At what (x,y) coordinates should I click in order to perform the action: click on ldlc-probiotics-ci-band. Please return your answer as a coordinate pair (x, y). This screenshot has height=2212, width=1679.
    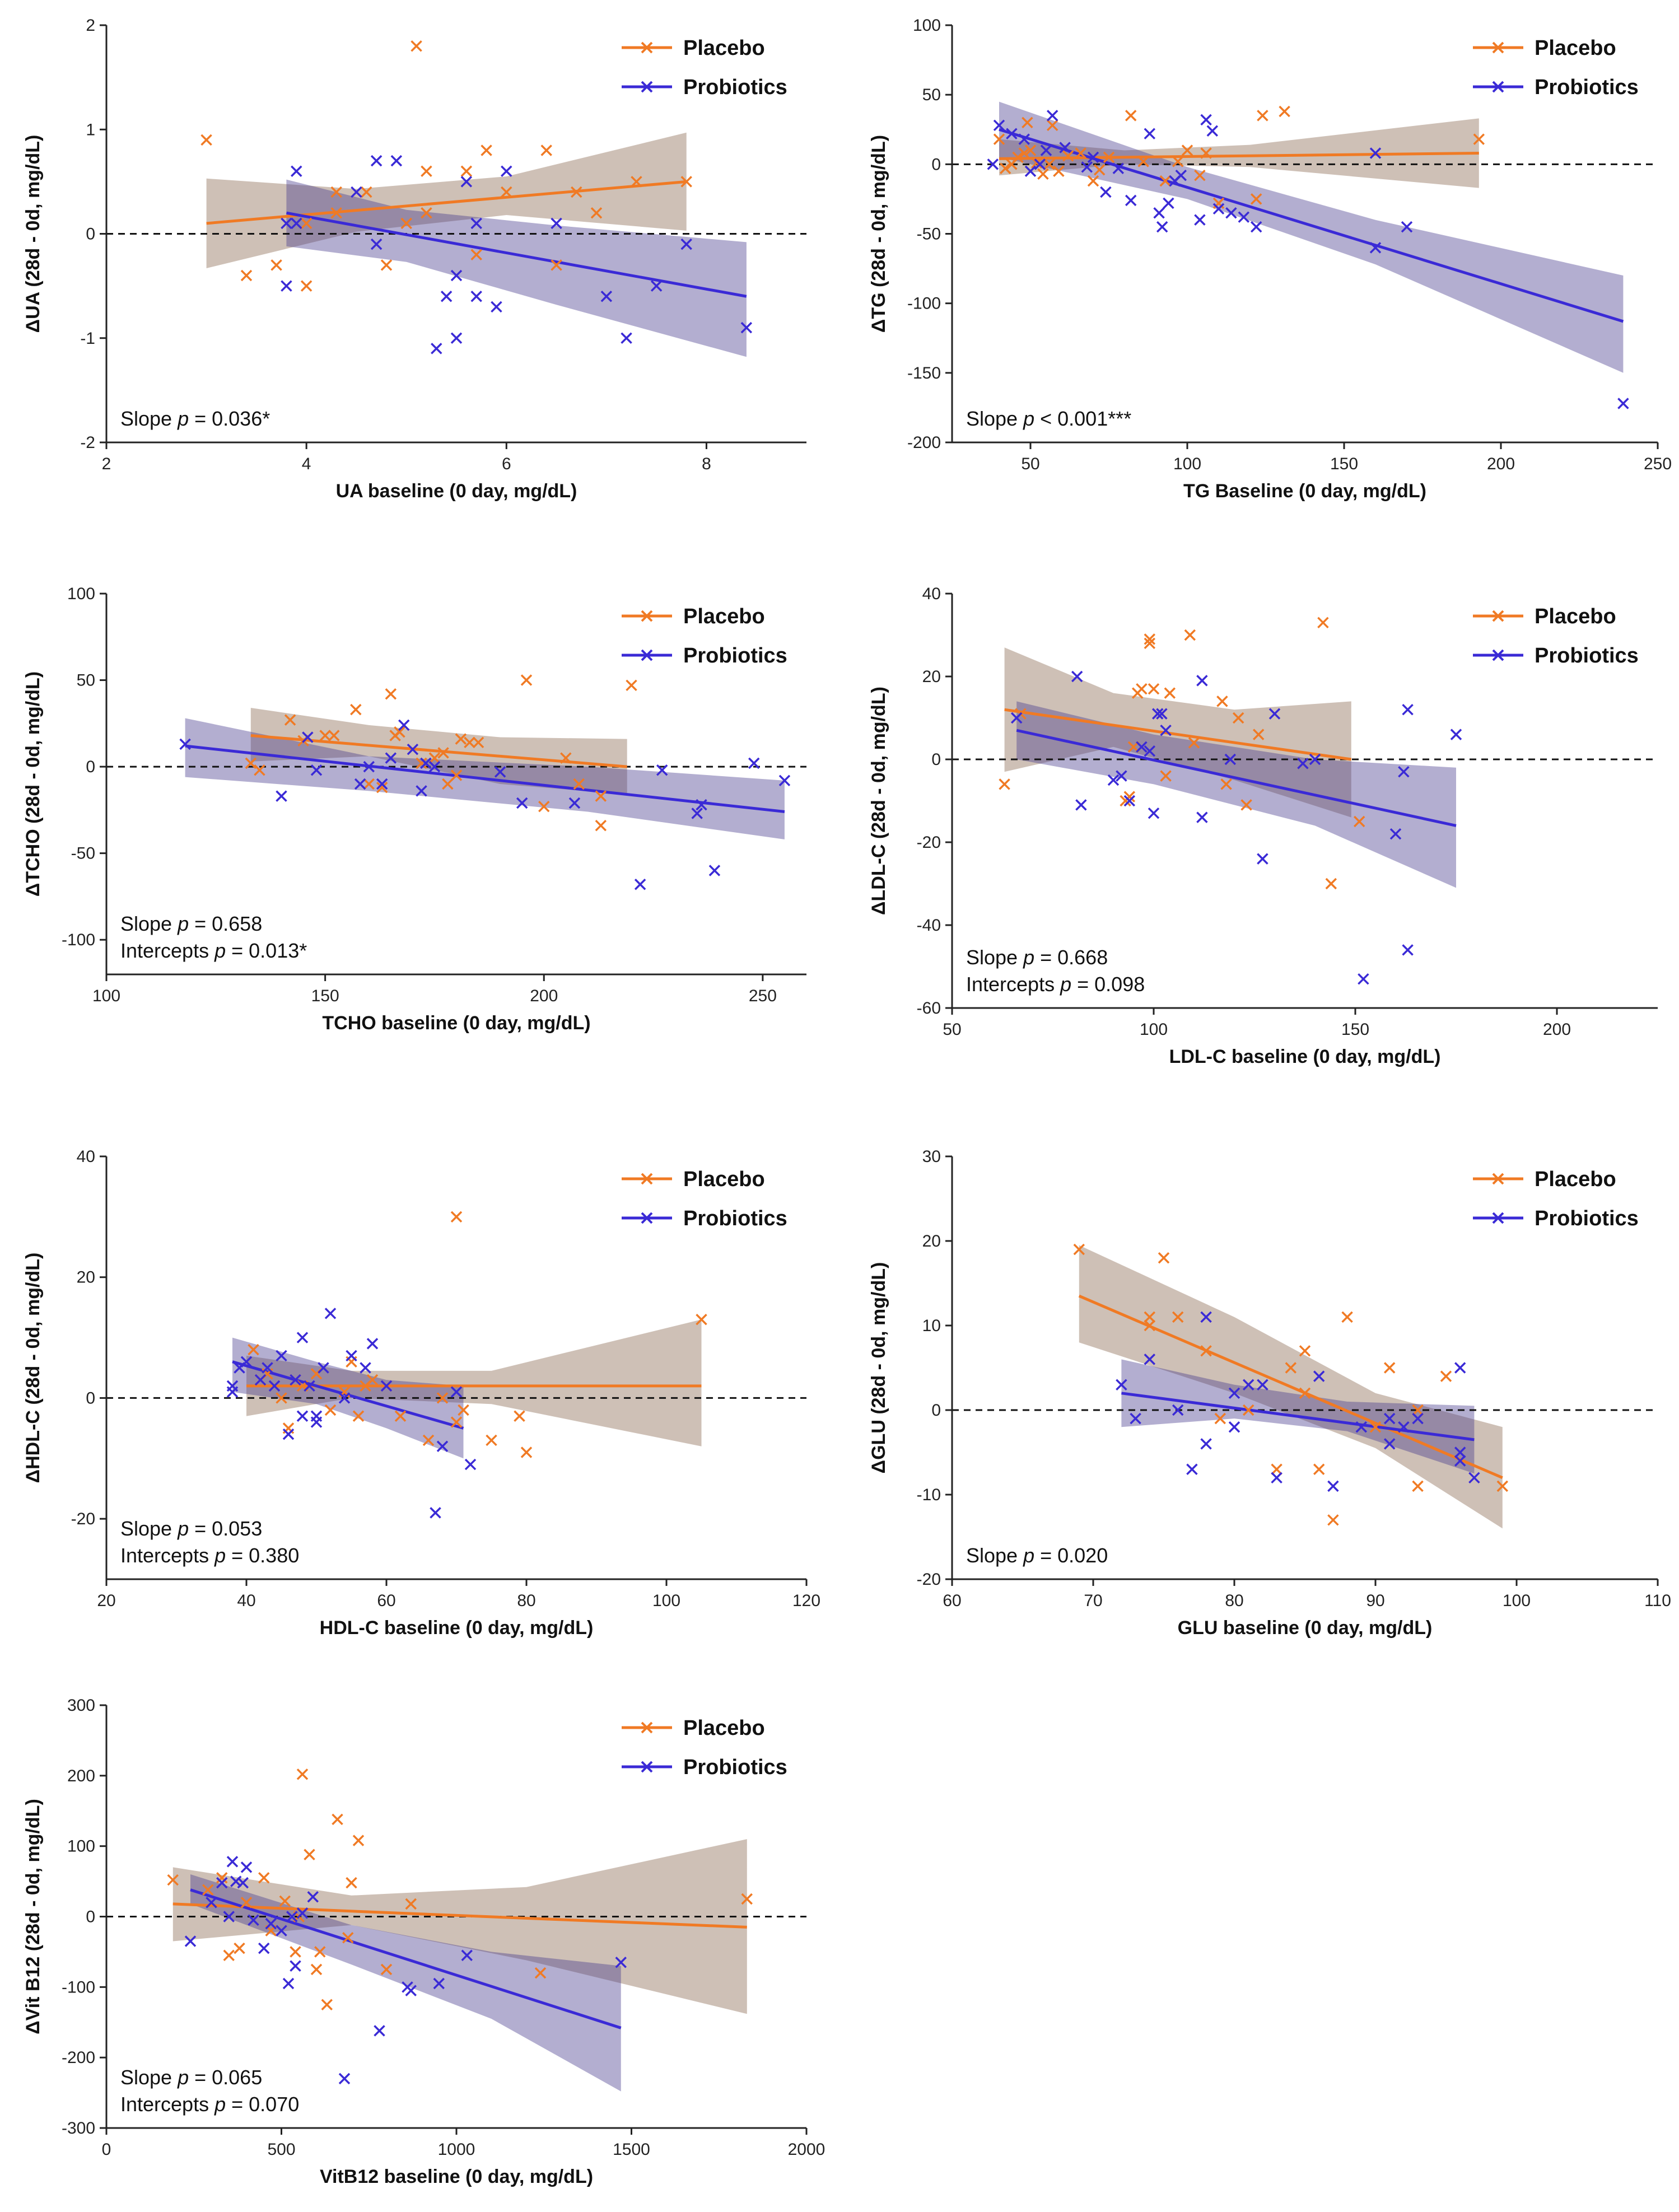
    Looking at the image, I should click on (1236, 795).